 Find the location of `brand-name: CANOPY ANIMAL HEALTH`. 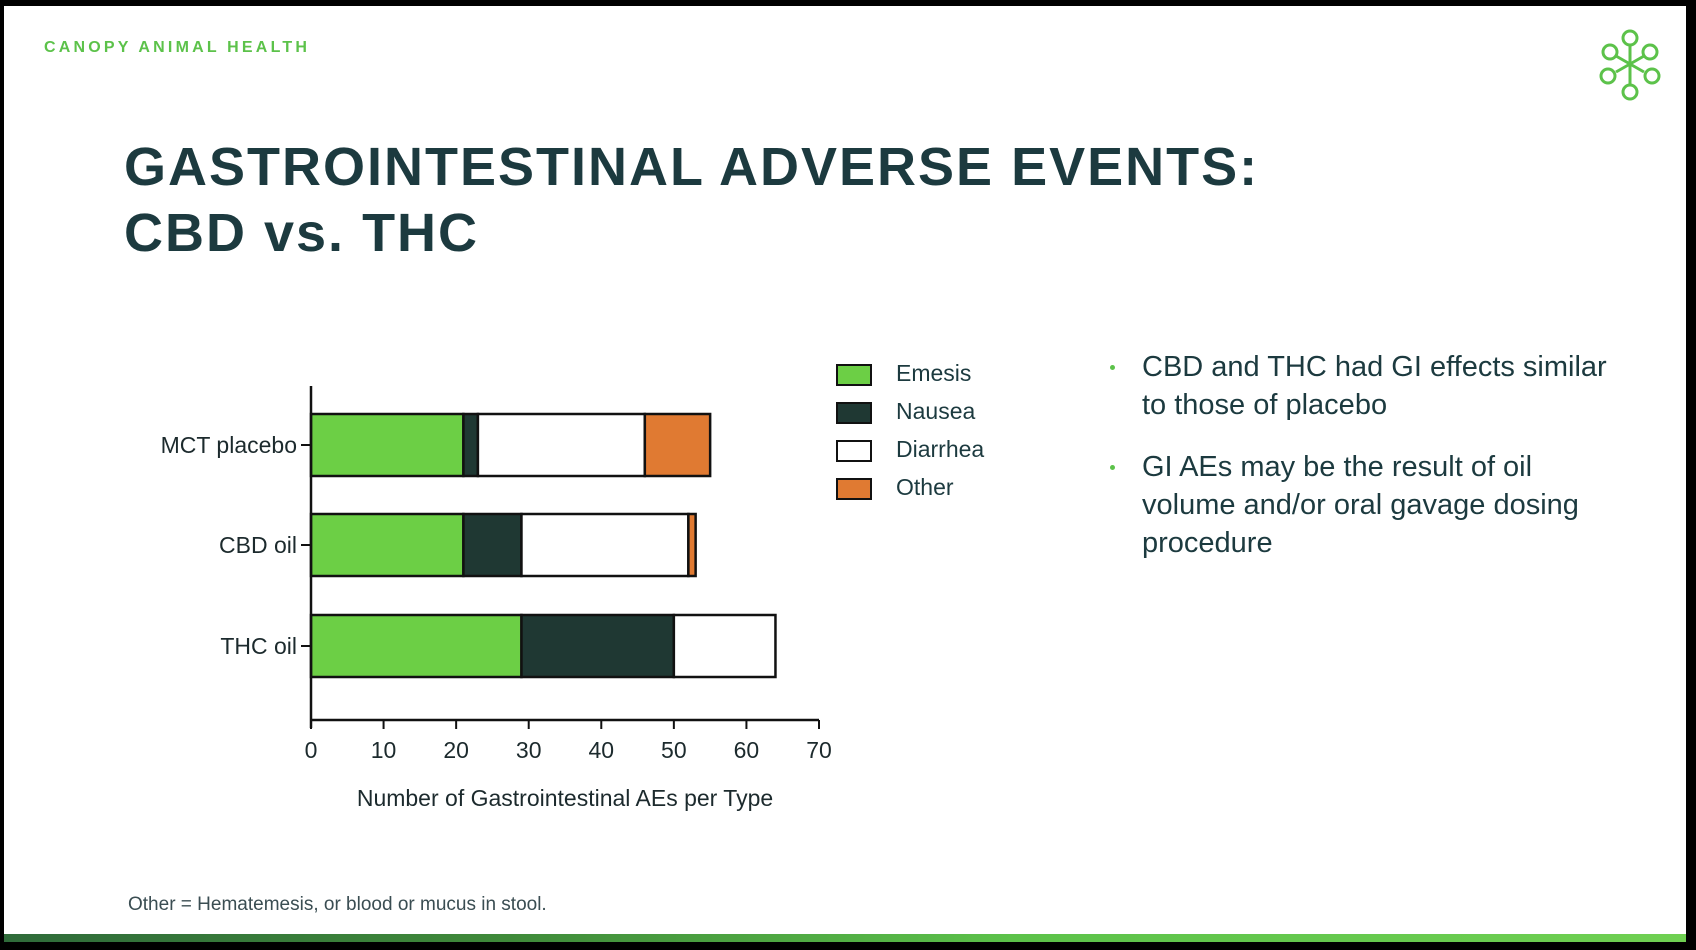

brand-name: CANOPY ANIMAL HEALTH is located at coordinates (177, 47).